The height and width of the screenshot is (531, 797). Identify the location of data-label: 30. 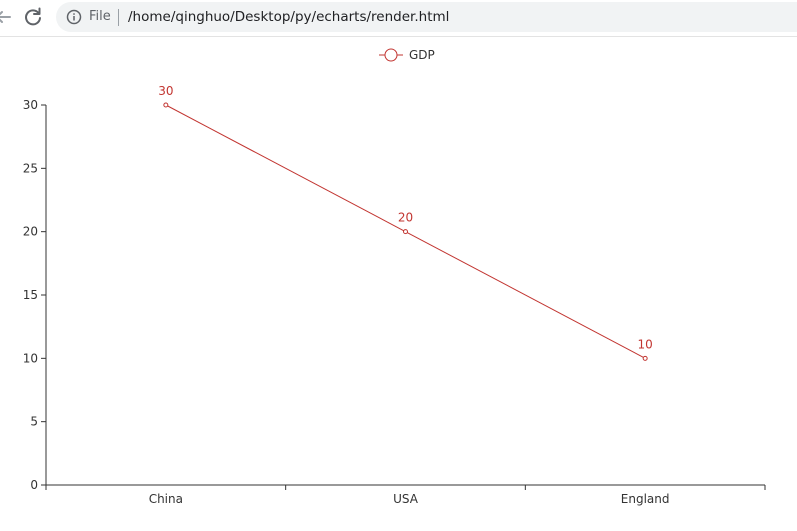
(165, 91).